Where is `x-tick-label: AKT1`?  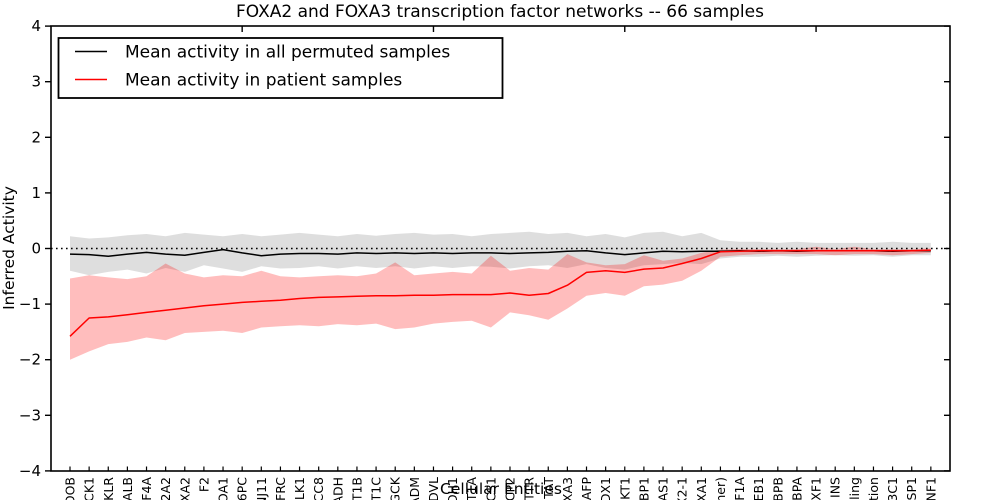 x-tick-label: AKT1 is located at coordinates (624, 488).